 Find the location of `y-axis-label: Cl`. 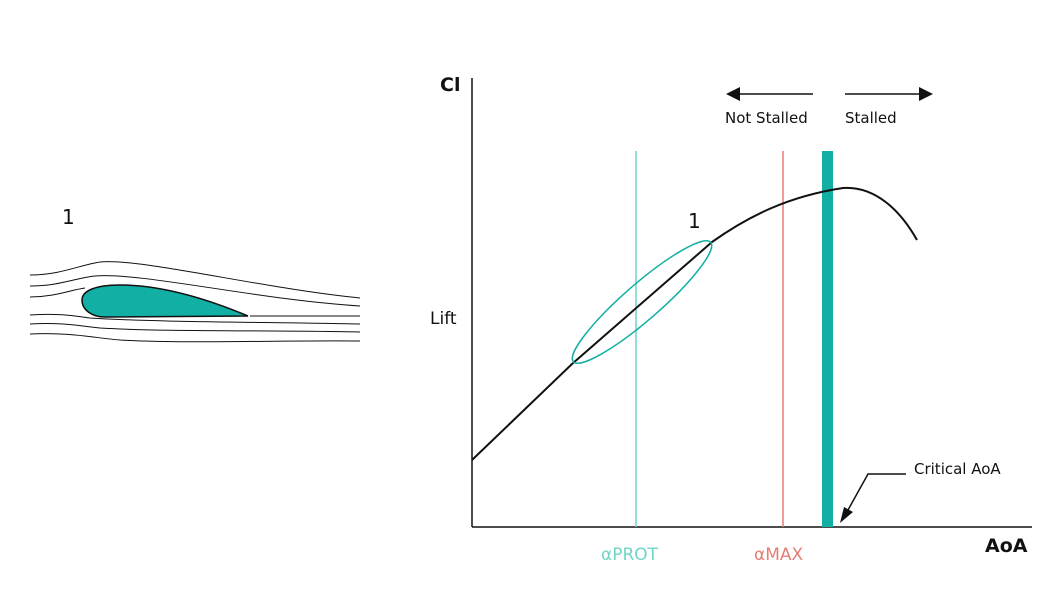

y-axis-label: Cl is located at coordinates (450, 85).